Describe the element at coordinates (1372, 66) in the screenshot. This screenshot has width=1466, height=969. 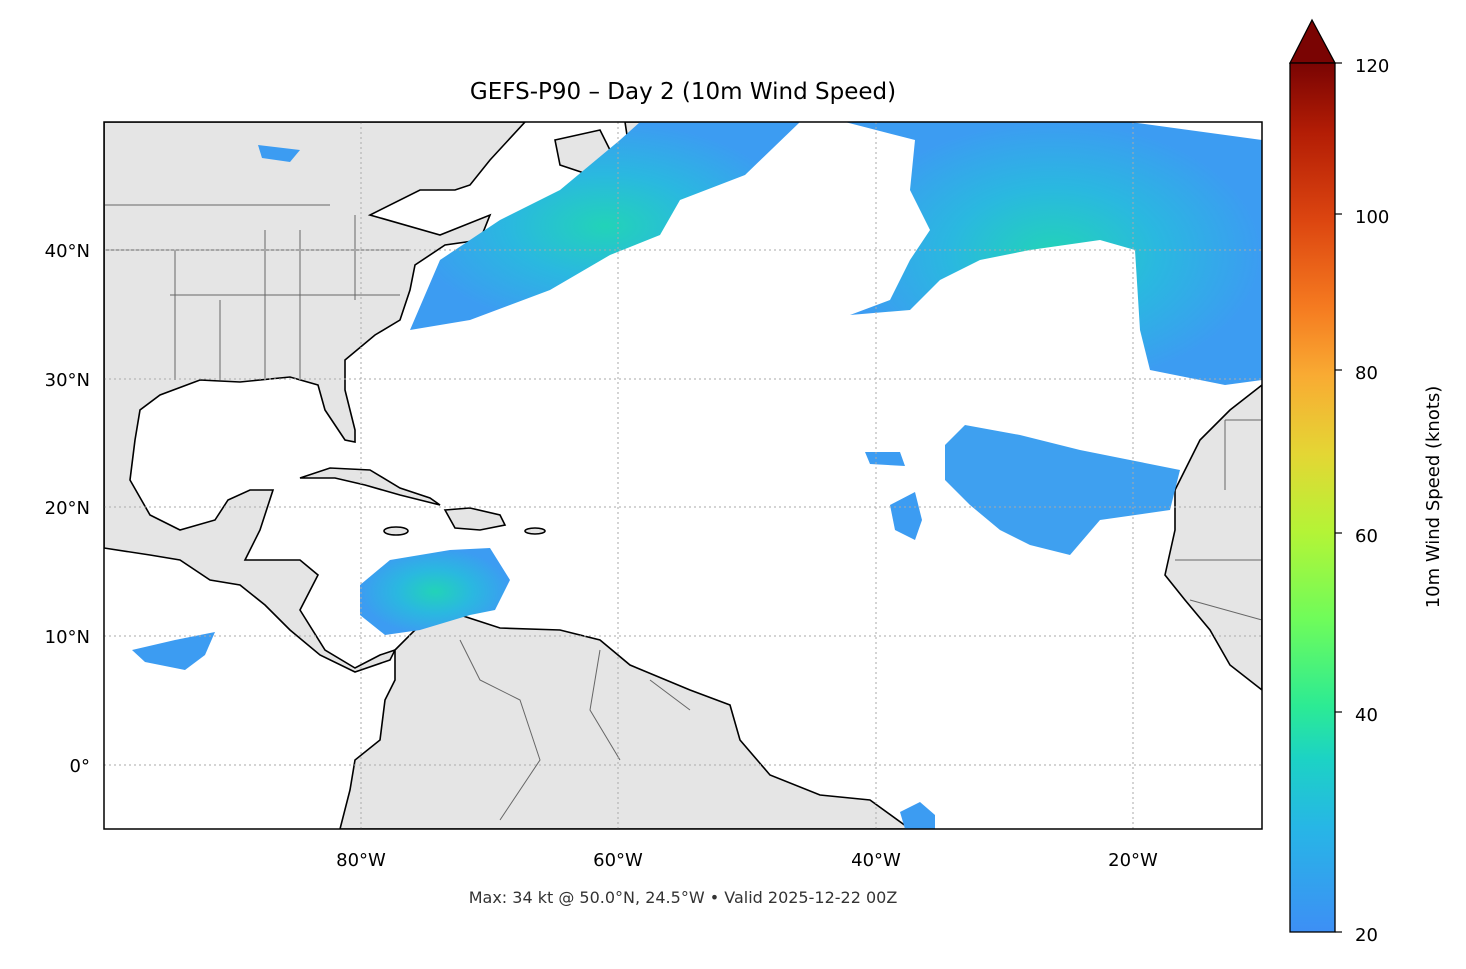
I see `colorbar-tick: 120` at that location.